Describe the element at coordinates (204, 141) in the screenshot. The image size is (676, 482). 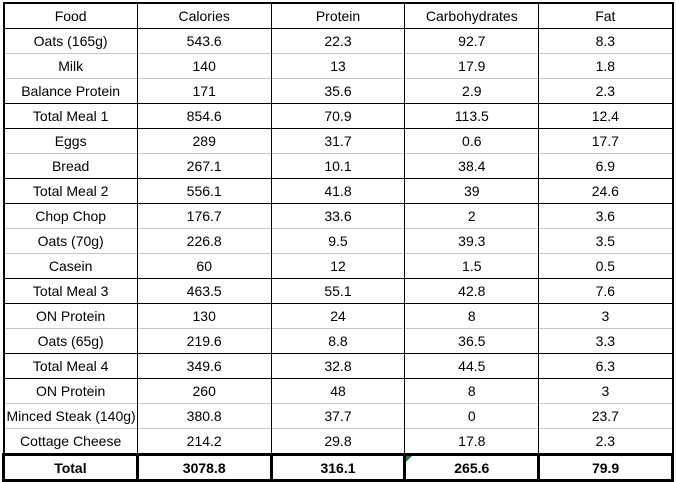
I see `calories-cell: 289` at that location.